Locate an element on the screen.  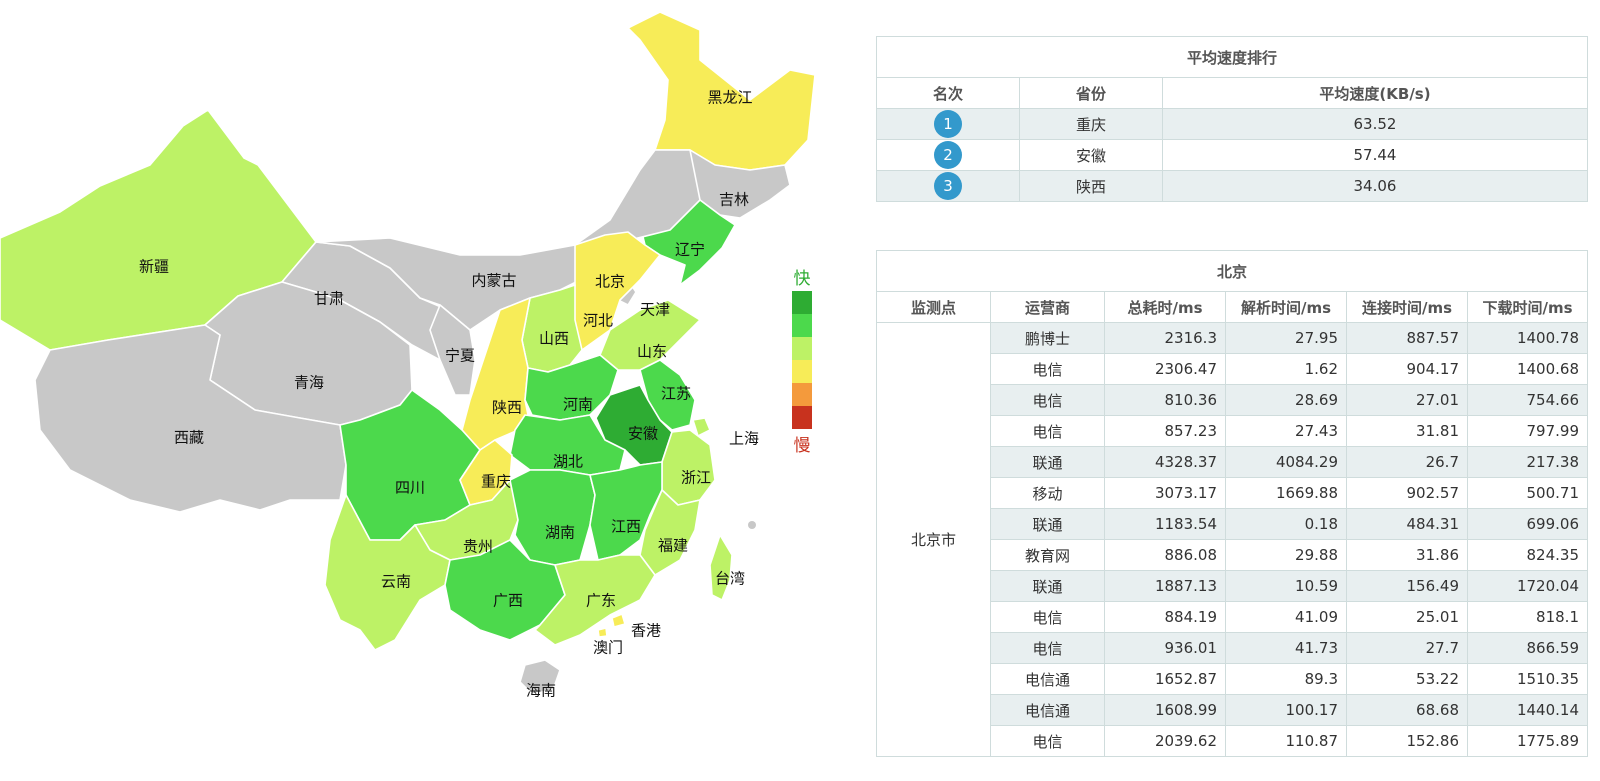
province-label-anhui: 安徽 is located at coordinates (643, 433).